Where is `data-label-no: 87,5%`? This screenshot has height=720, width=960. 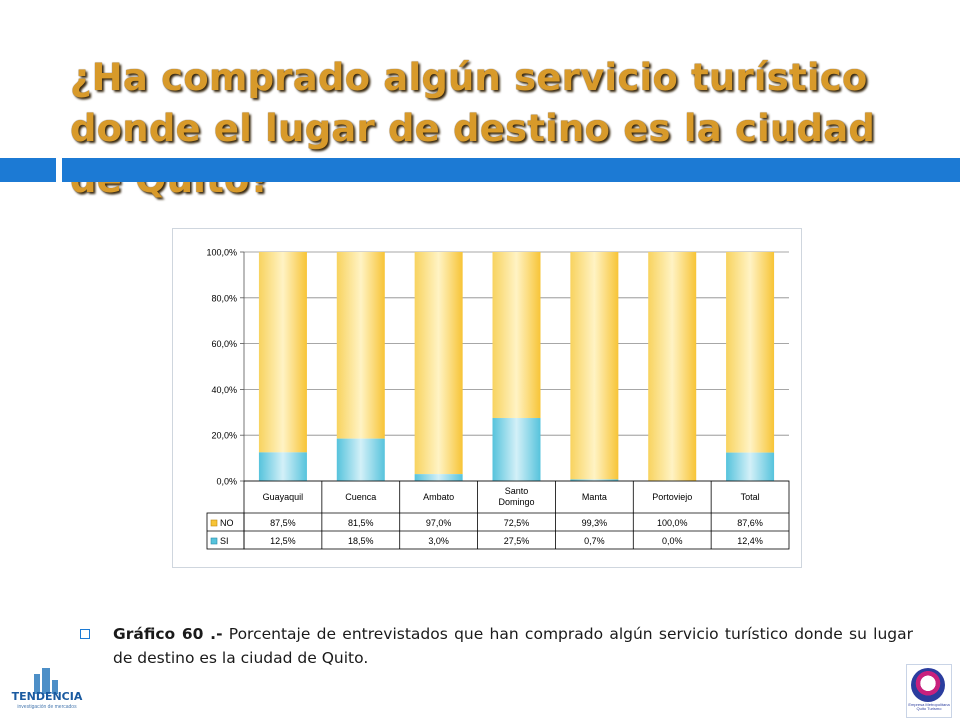 data-label-no: 87,5% is located at coordinates (283, 523).